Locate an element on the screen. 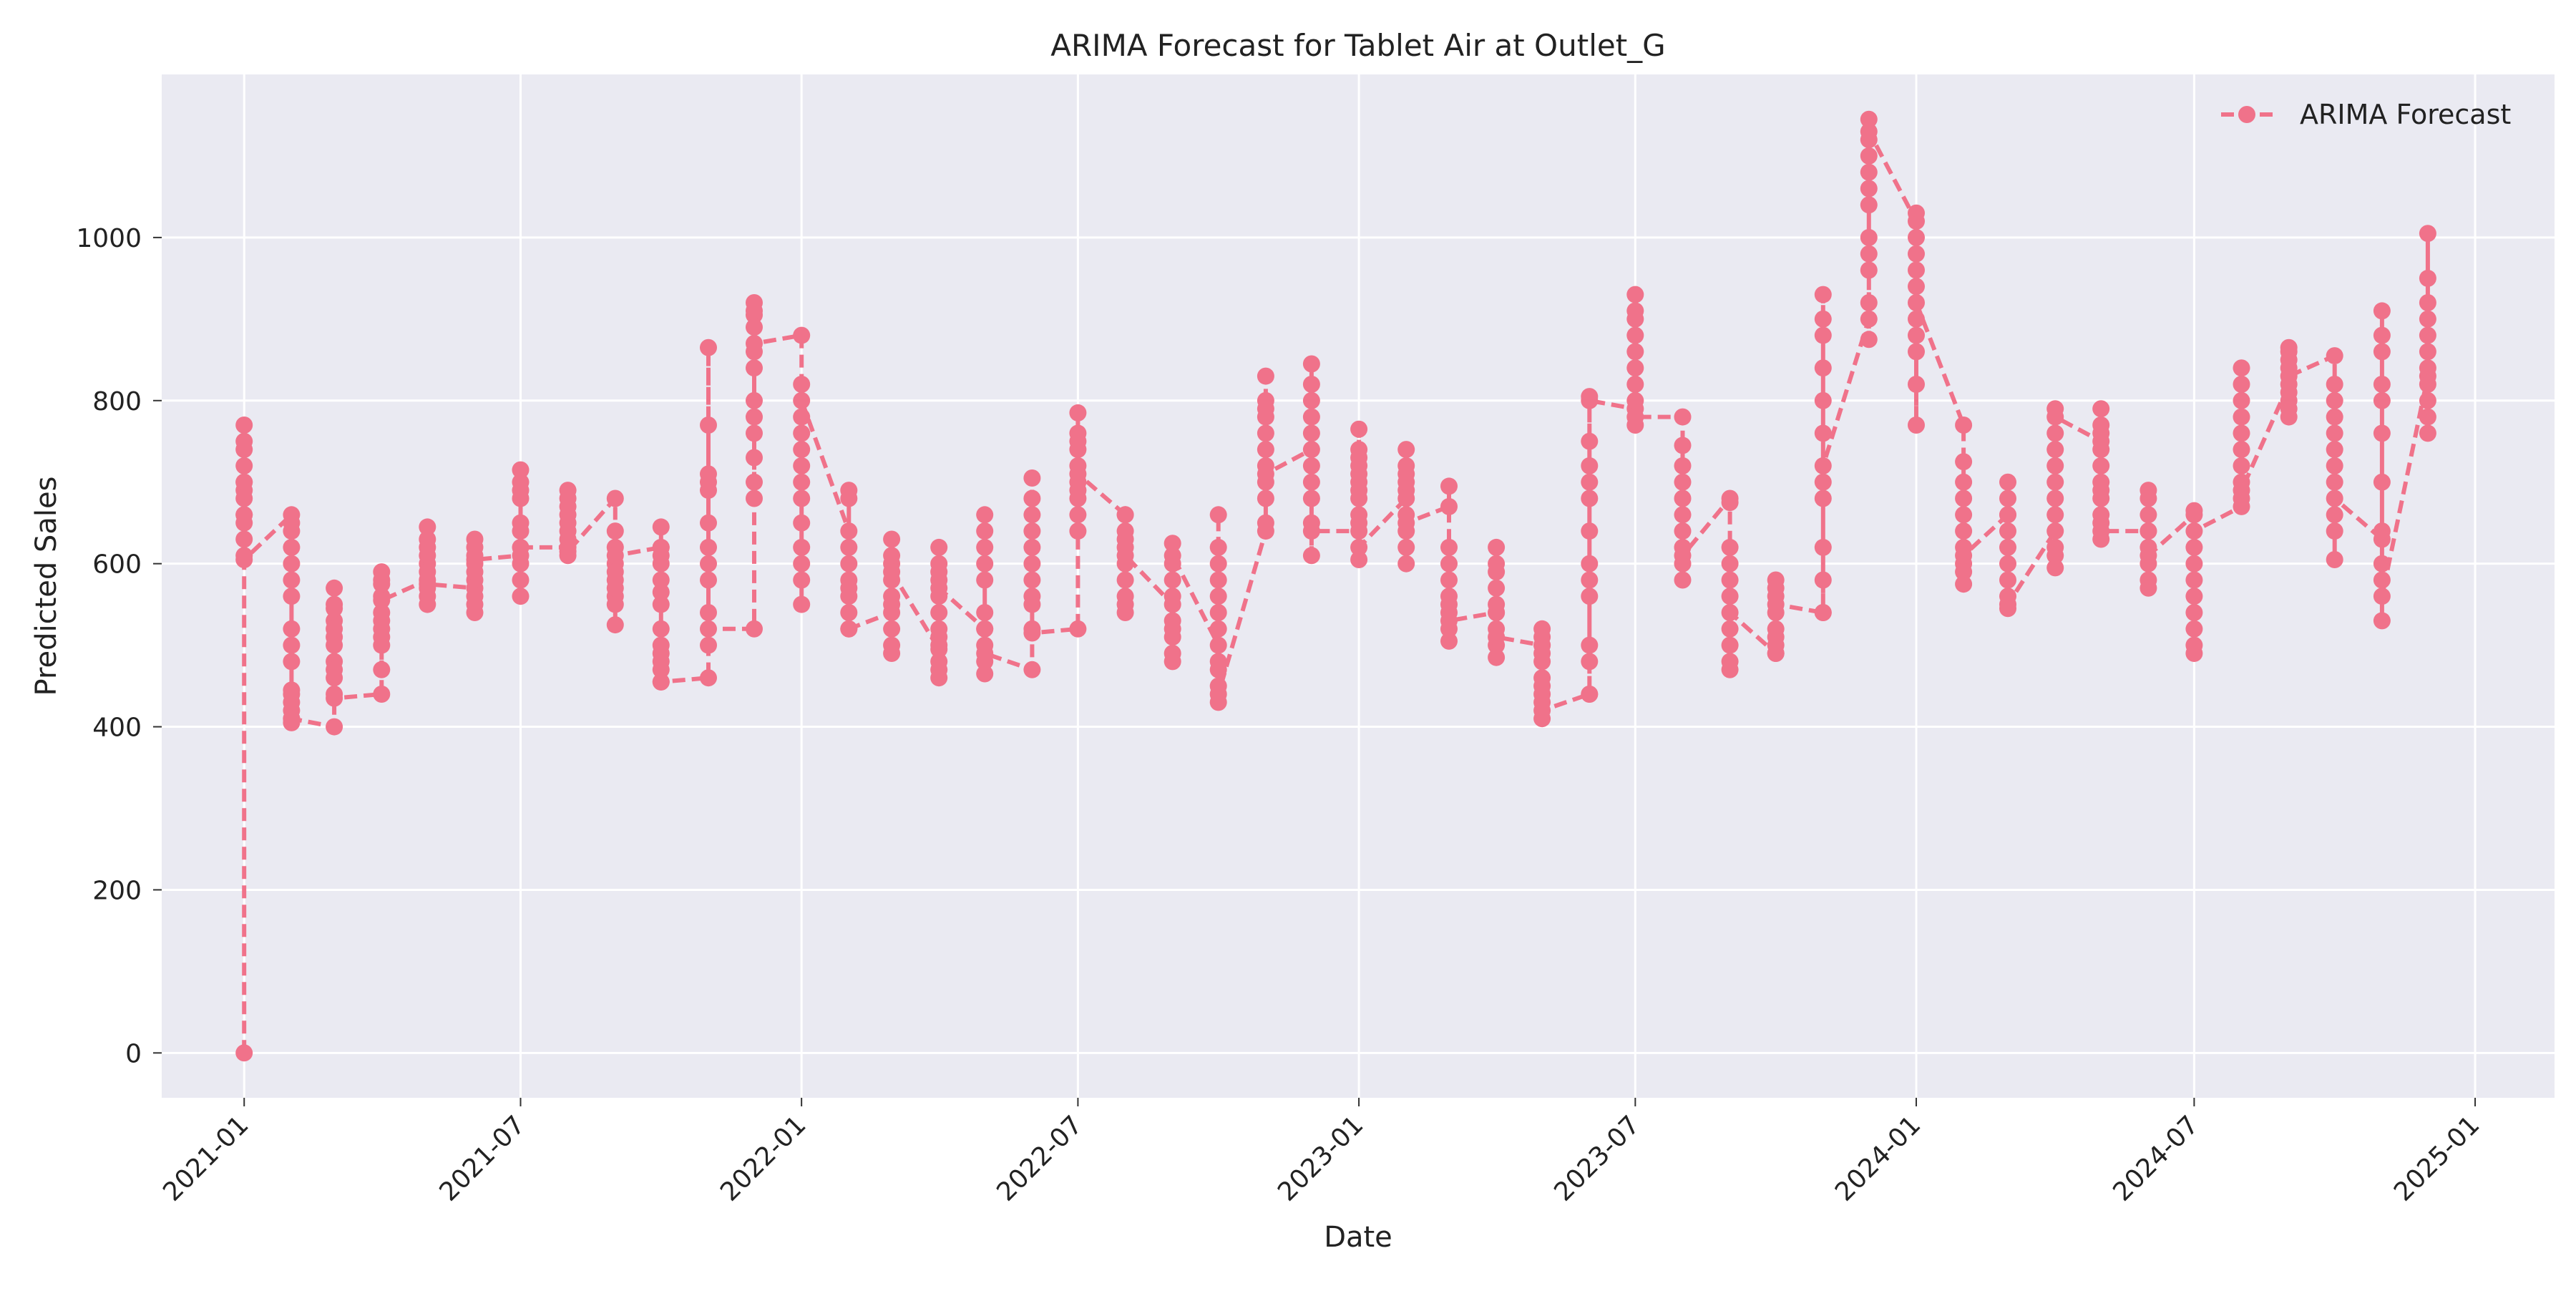 This screenshot has width=2576, height=1291. legend-marker-sample is located at coordinates (2246, 114).